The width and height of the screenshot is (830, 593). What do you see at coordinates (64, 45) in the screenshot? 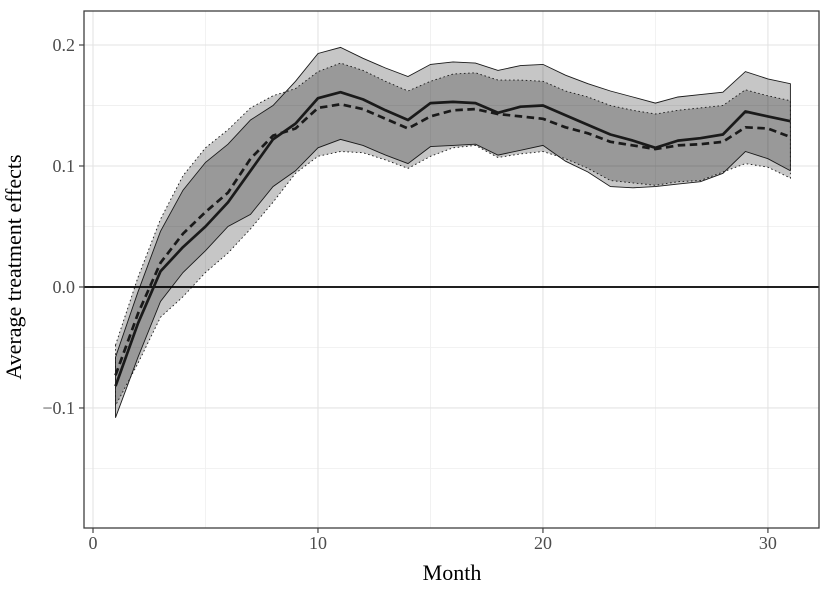
I see `y-tick-label: 0.2` at bounding box center [64, 45].